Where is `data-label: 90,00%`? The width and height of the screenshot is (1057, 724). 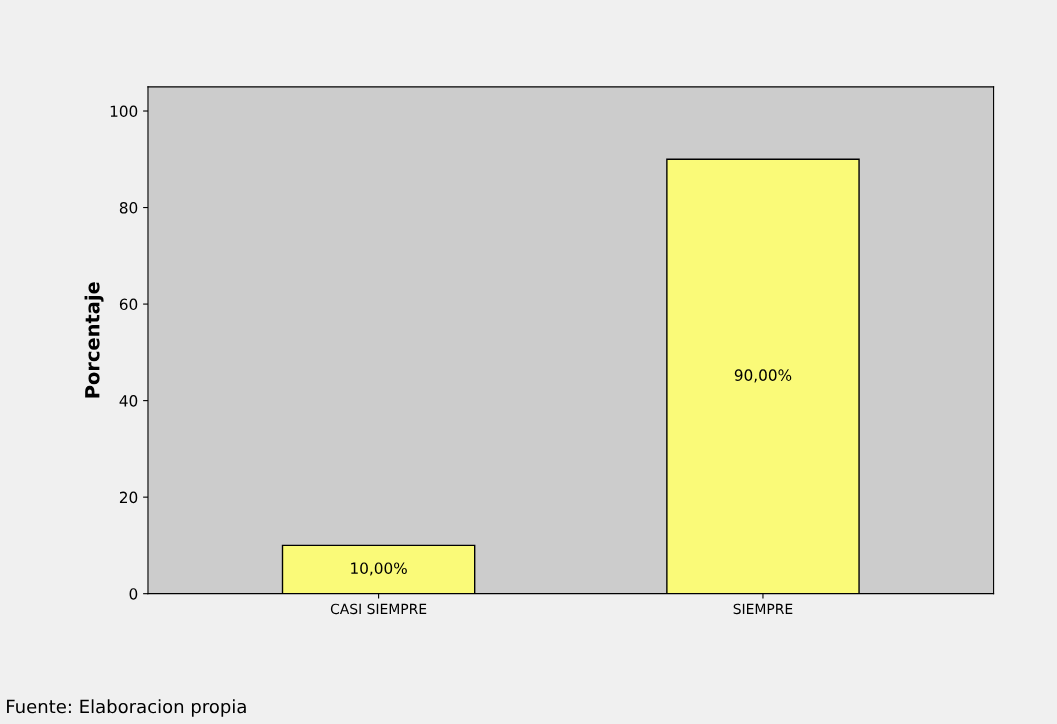 data-label: 90,00% is located at coordinates (763, 376).